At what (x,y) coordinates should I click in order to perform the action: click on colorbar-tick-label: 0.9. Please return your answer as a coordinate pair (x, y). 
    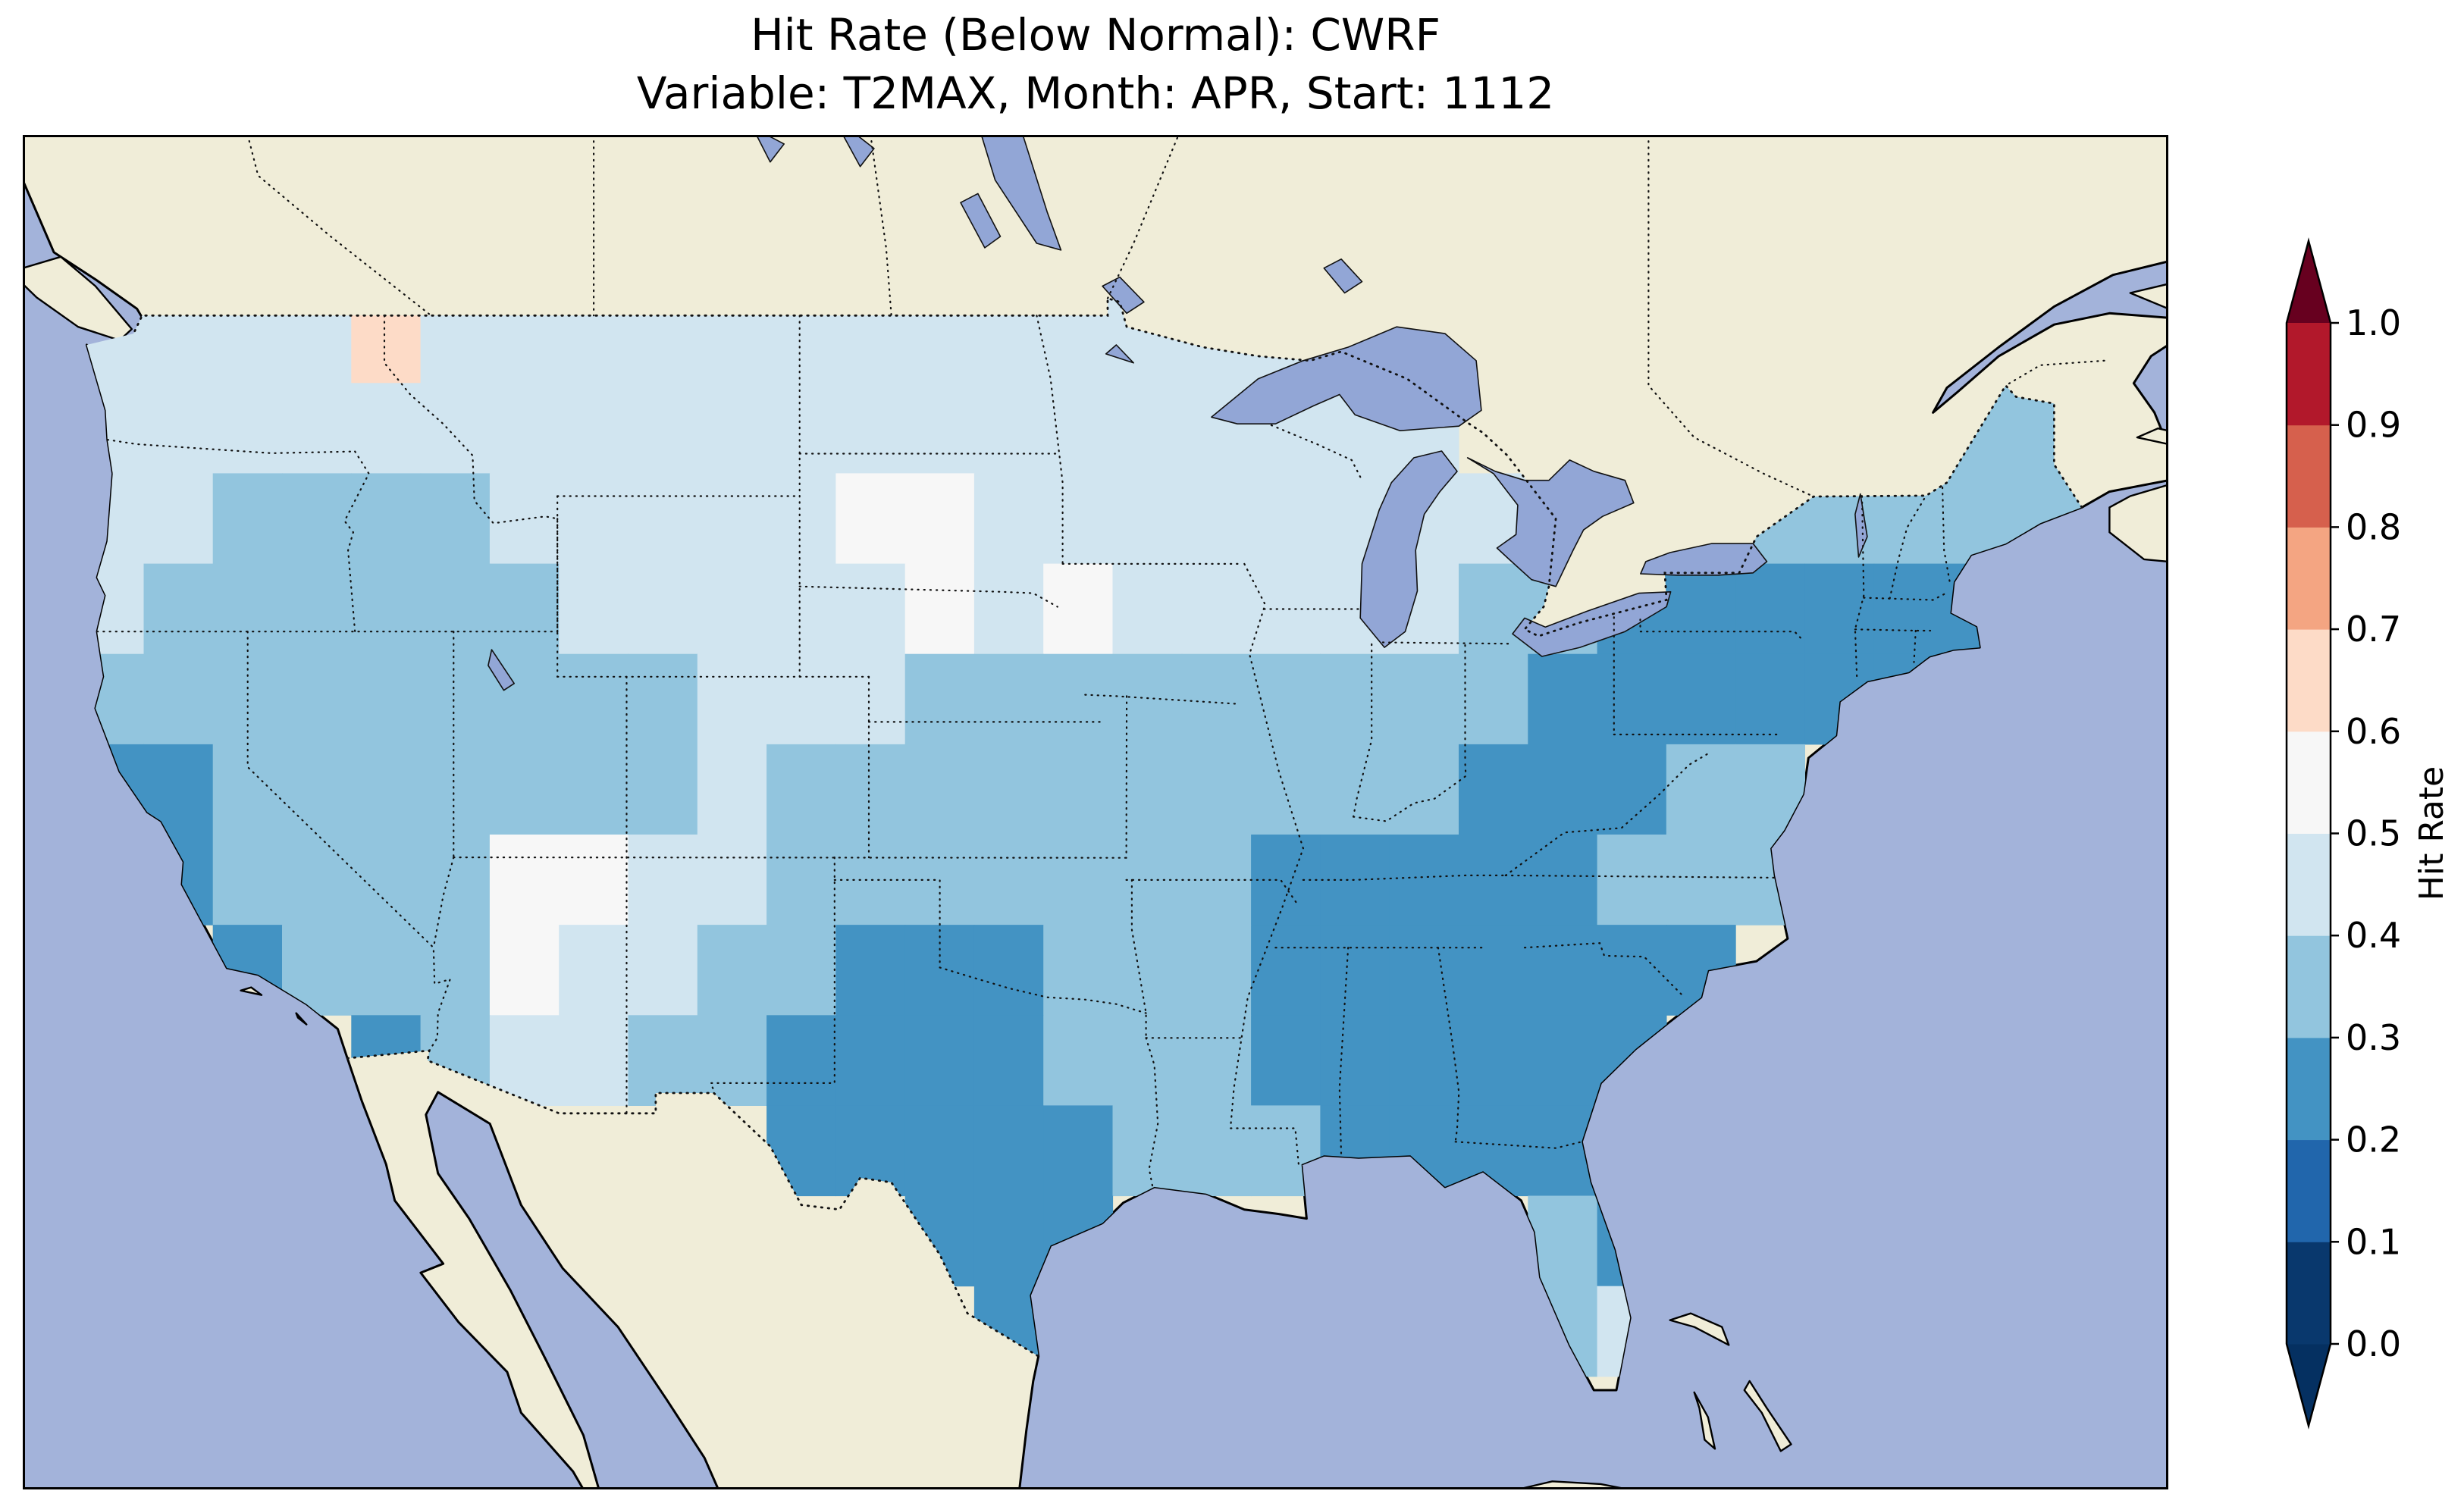
    Looking at the image, I should click on (2374, 425).